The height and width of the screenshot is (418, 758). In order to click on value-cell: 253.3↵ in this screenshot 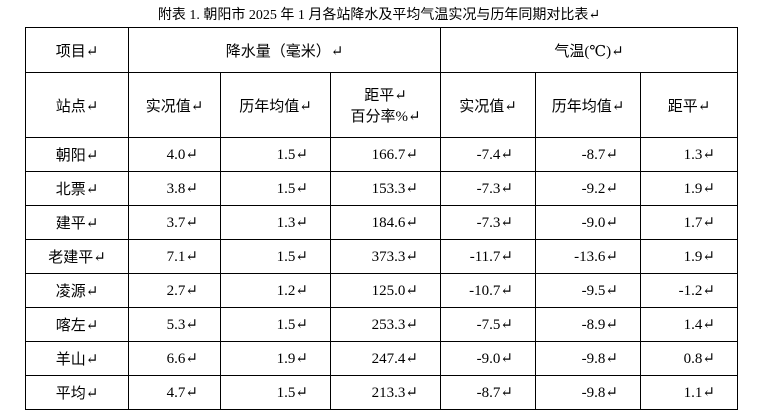, I will do `click(385, 324)`.